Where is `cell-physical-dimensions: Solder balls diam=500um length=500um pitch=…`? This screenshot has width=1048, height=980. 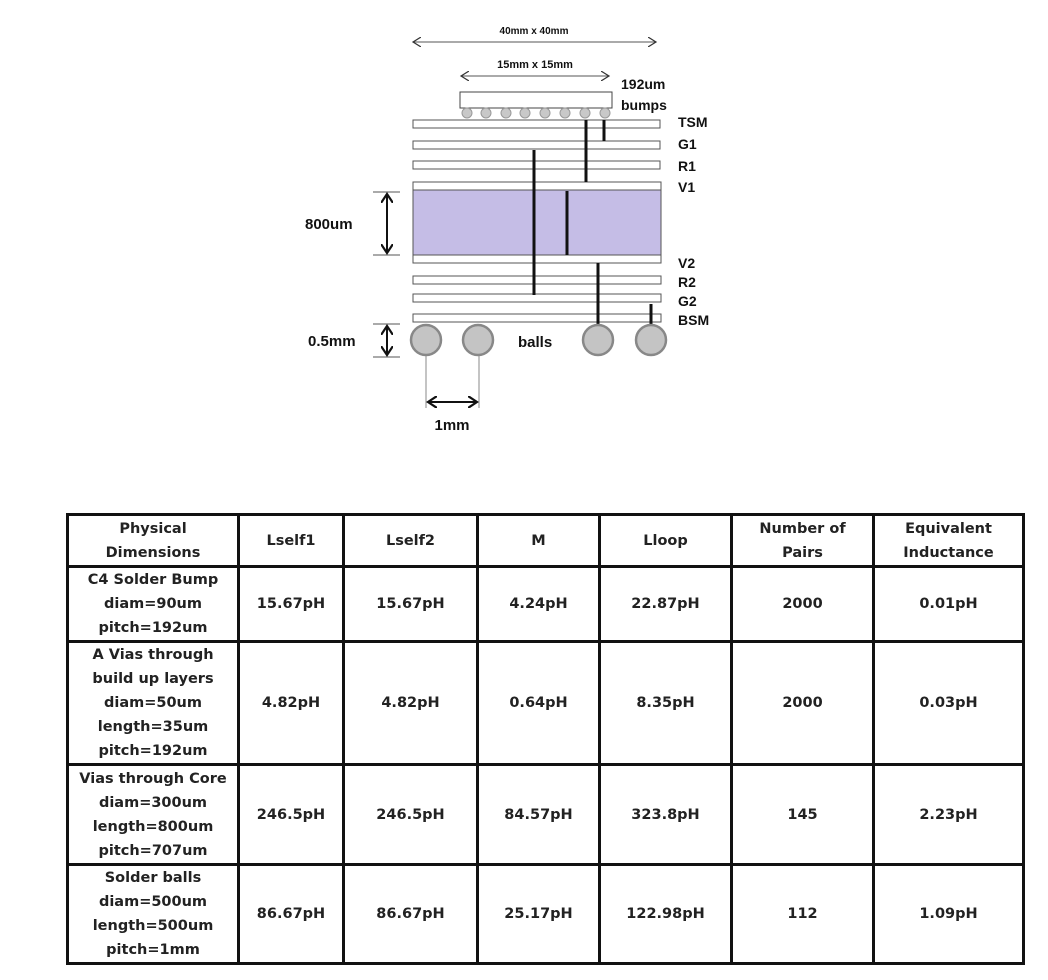 cell-physical-dimensions: Solder balls diam=500um length=500um pitch=… is located at coordinates (153, 914).